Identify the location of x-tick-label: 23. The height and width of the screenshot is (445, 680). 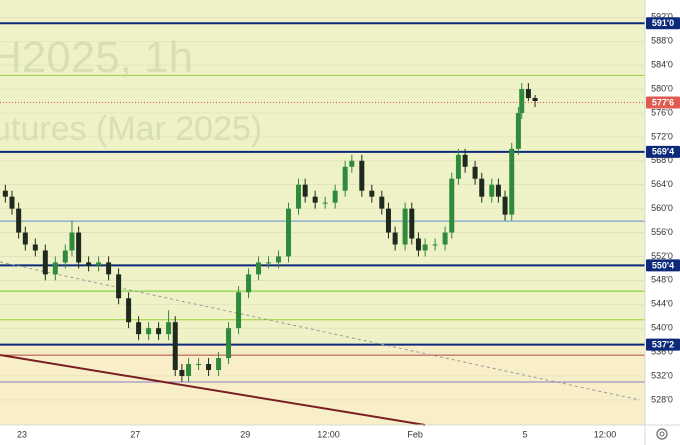
(22, 434).